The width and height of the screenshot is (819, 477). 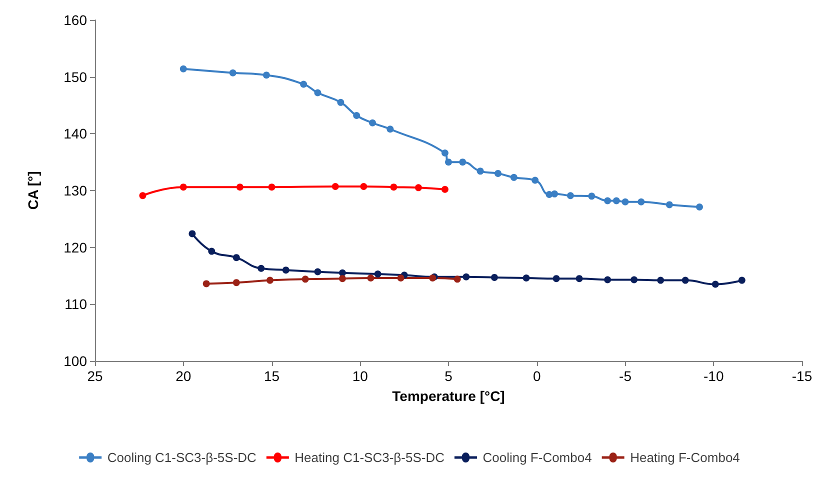 I want to click on x-tick-label: 20, so click(x=184, y=376).